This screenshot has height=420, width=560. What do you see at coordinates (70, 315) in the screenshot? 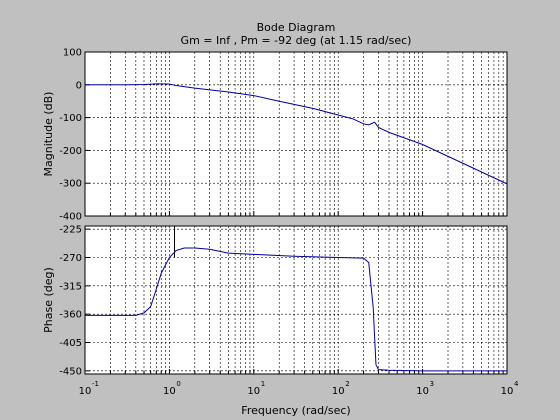
I see `y-tick-label: -360` at bounding box center [70, 315].